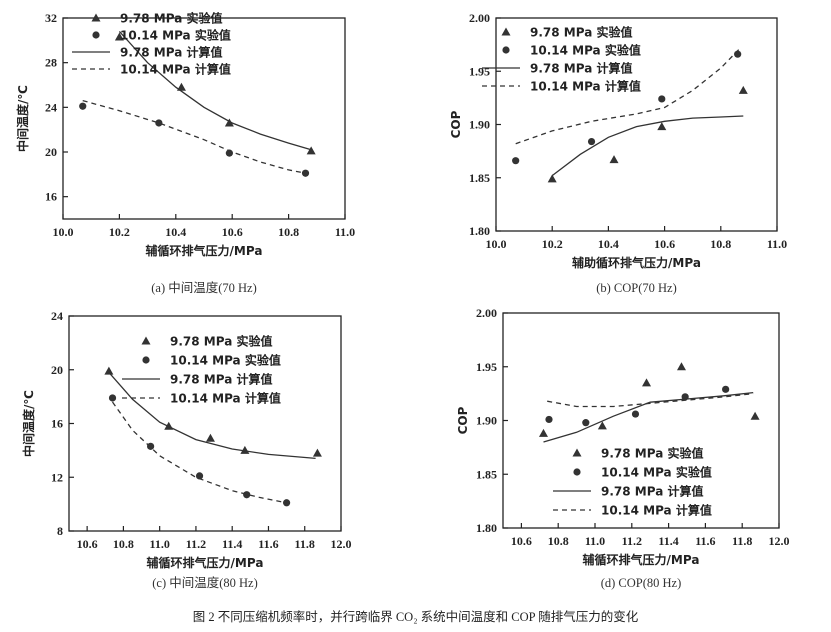 The image size is (831, 632). What do you see at coordinates (305, 544) in the screenshot?
I see `x-tick-label: 11.8` at bounding box center [305, 544].